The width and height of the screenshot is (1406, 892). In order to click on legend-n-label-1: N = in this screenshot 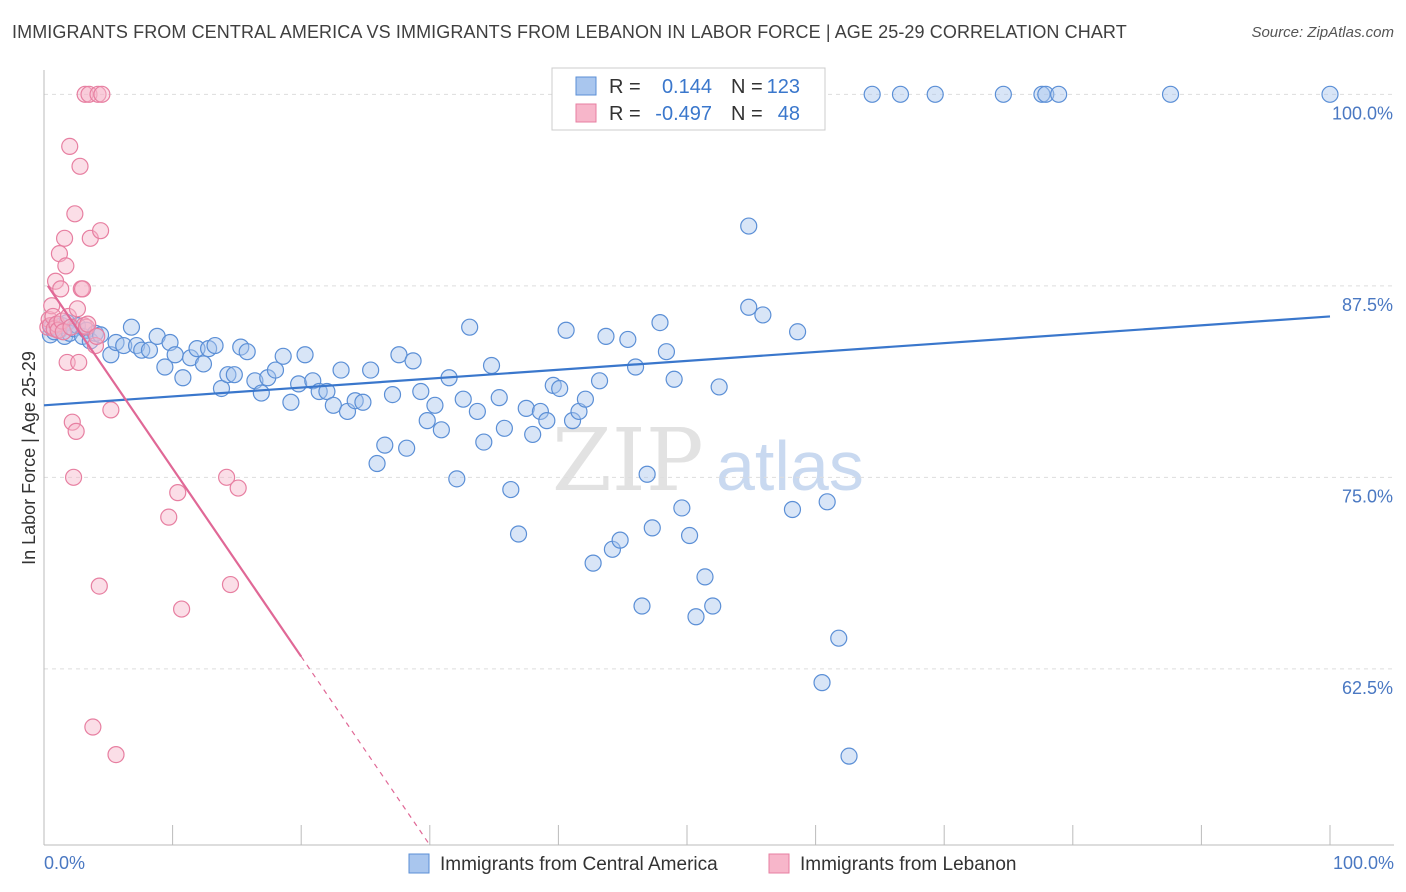, I will do `click(747, 87)`.